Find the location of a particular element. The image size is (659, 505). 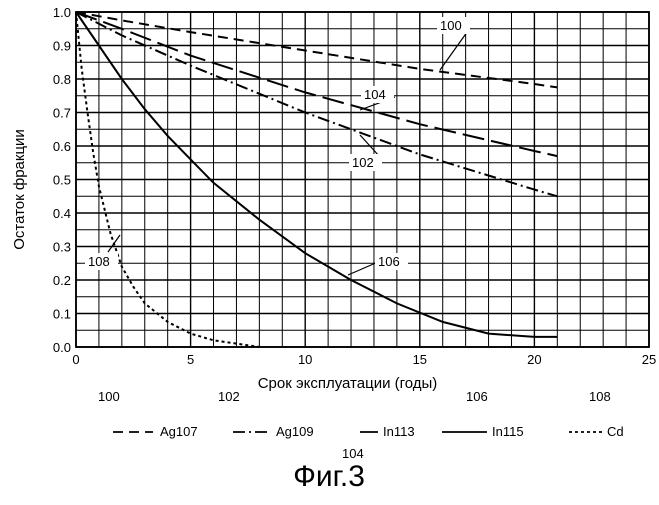

y-tick-label: 0.5 is located at coordinates (62, 180).